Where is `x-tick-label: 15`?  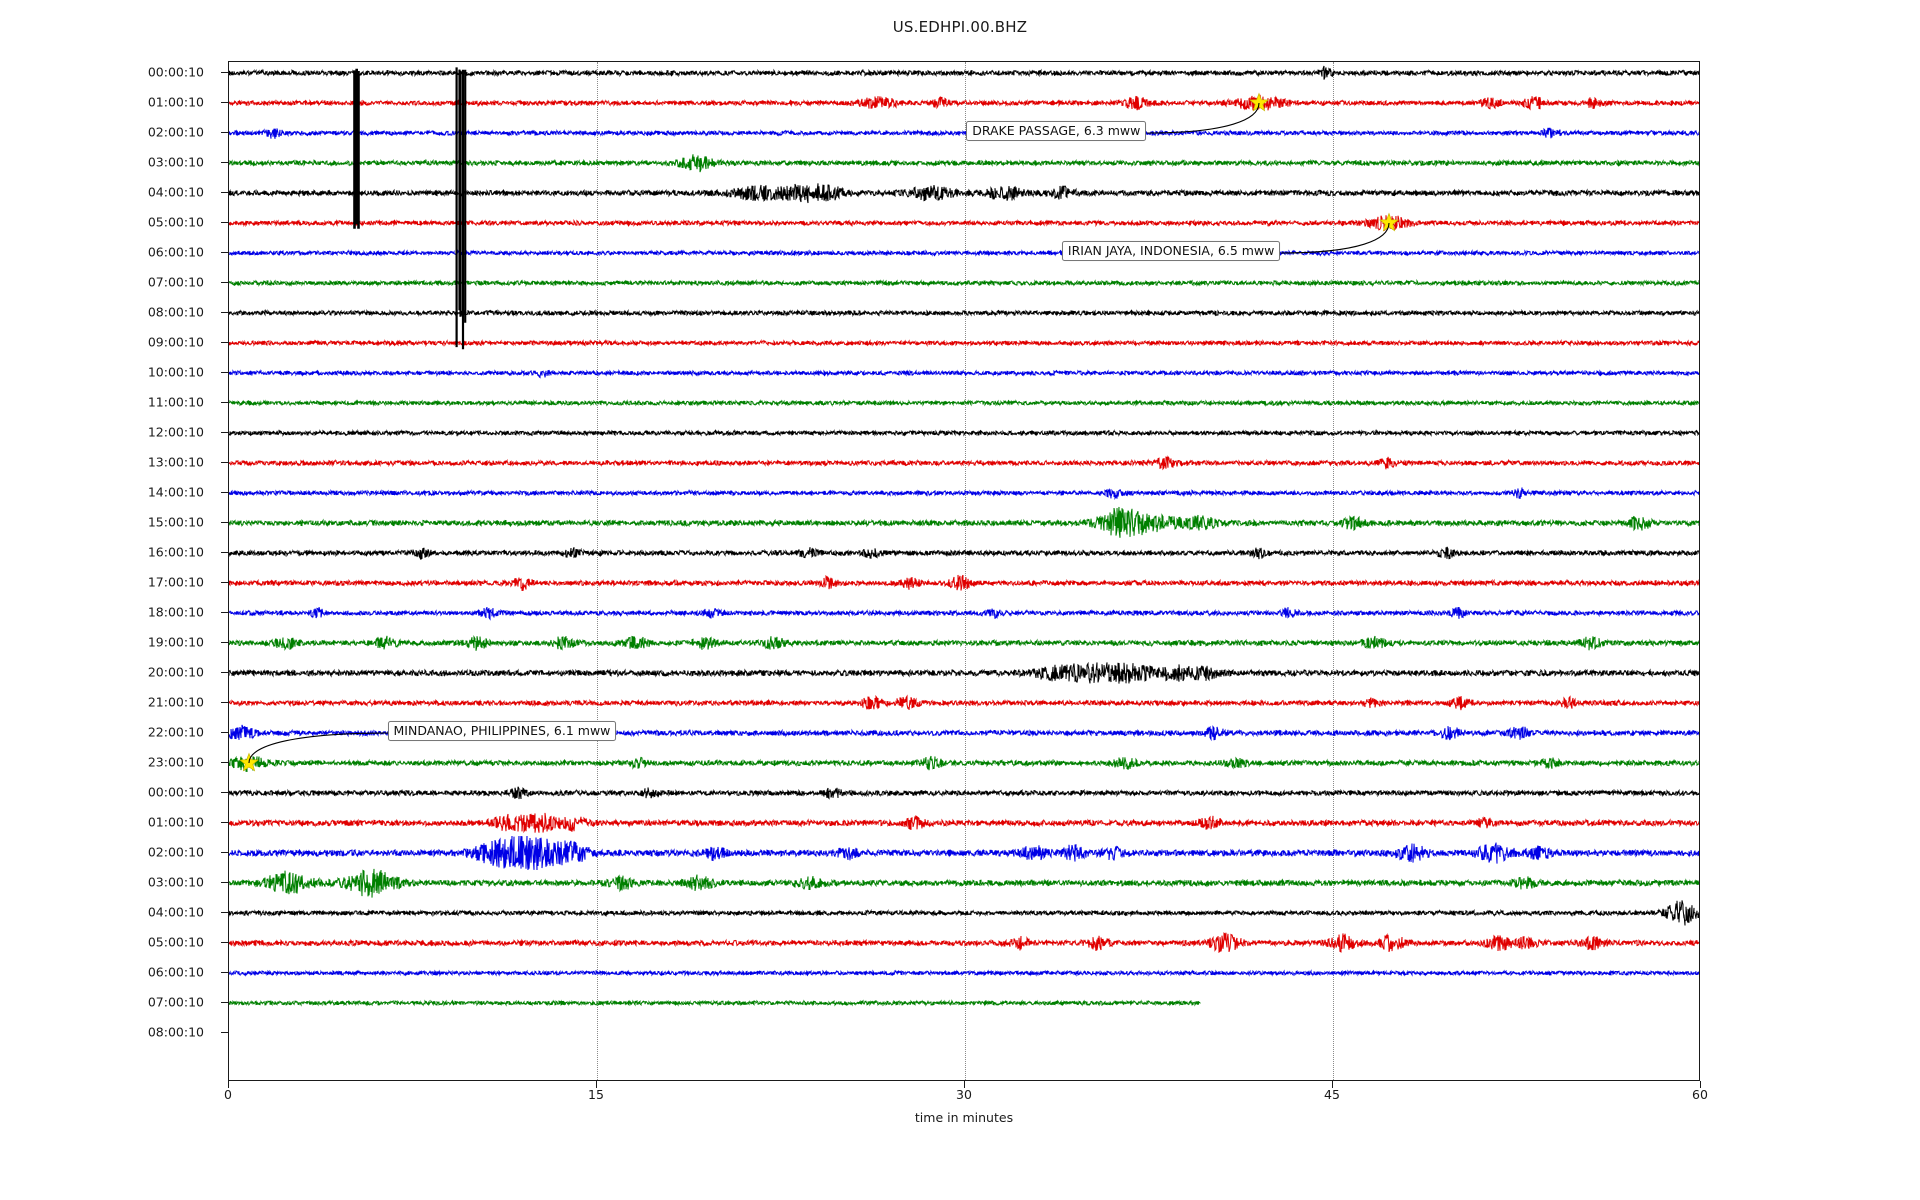
x-tick-label: 15 is located at coordinates (596, 1094).